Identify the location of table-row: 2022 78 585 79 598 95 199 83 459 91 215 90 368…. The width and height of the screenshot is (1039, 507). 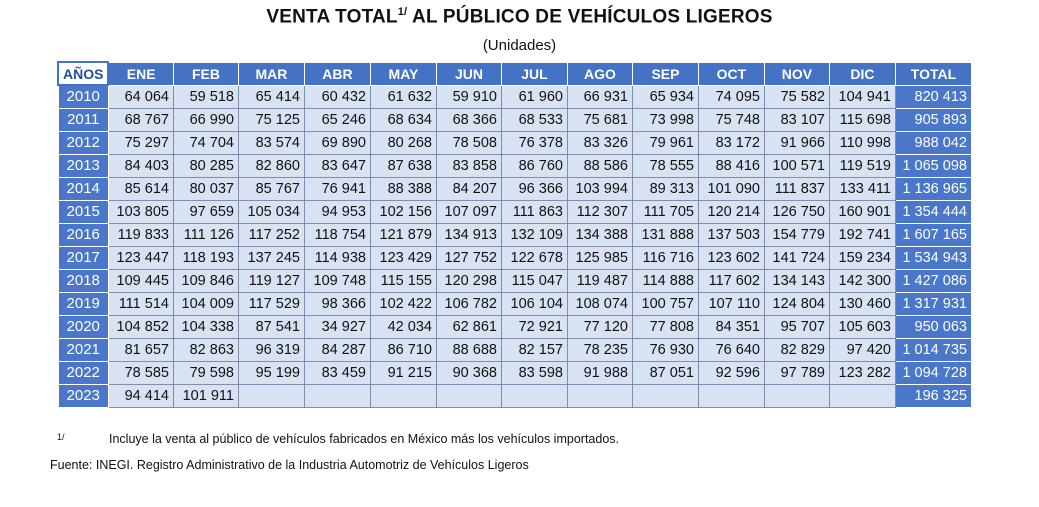
(514, 372).